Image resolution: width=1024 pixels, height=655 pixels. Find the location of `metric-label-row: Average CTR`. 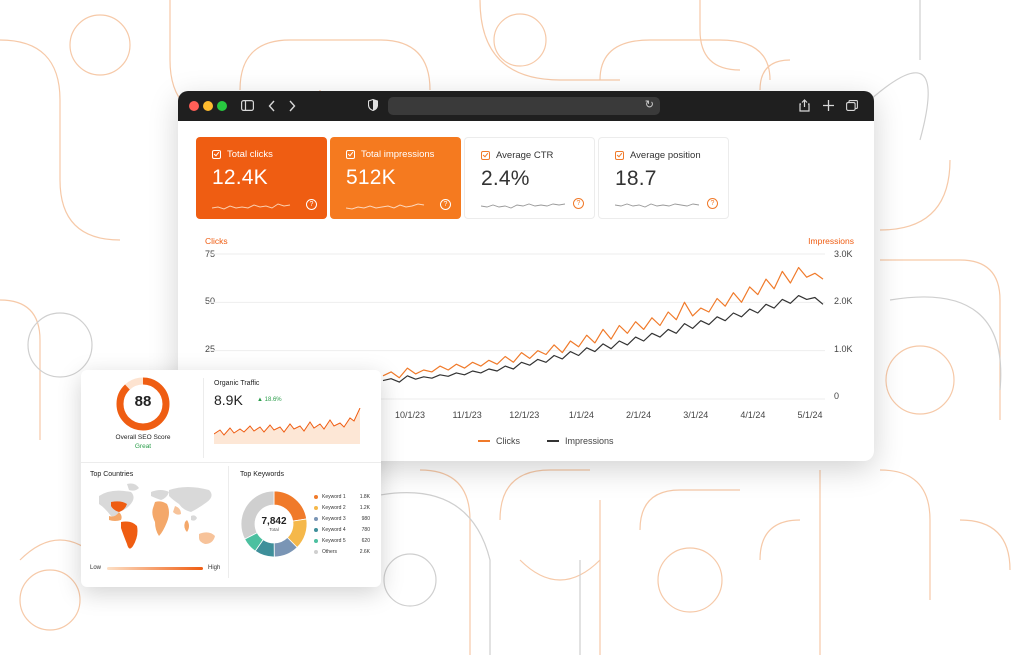

metric-label-row: Average CTR is located at coordinates (537, 155).